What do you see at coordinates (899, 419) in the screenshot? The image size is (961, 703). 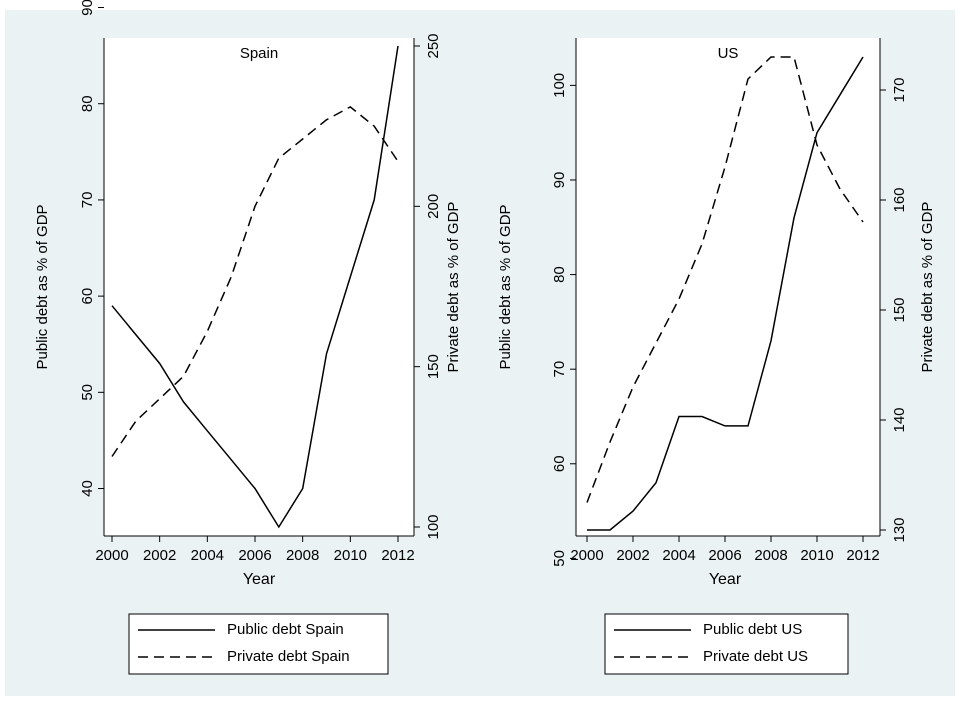 I see `right-tick-label-140: 140` at bounding box center [899, 419].